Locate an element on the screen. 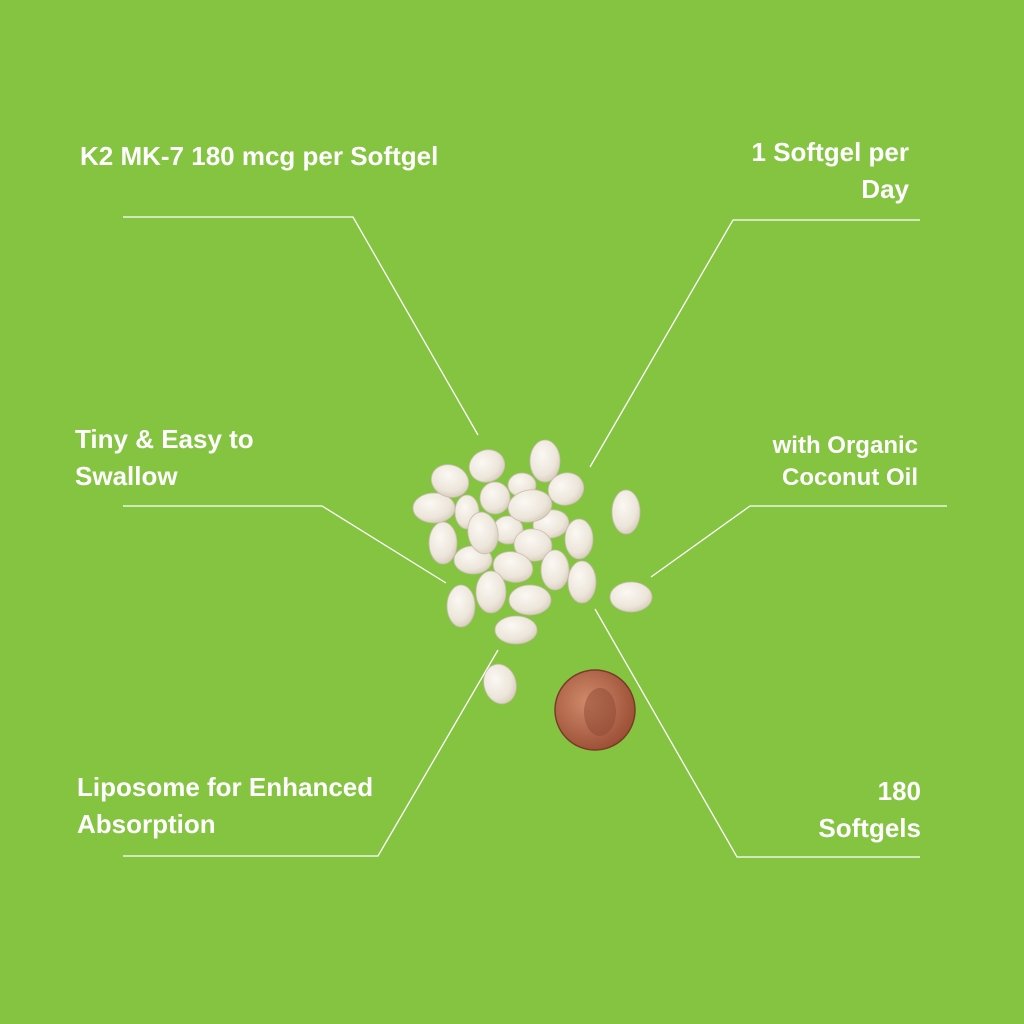  feature-dose: K2 MK-7 180 mcg per Softgel is located at coordinates (259, 156).